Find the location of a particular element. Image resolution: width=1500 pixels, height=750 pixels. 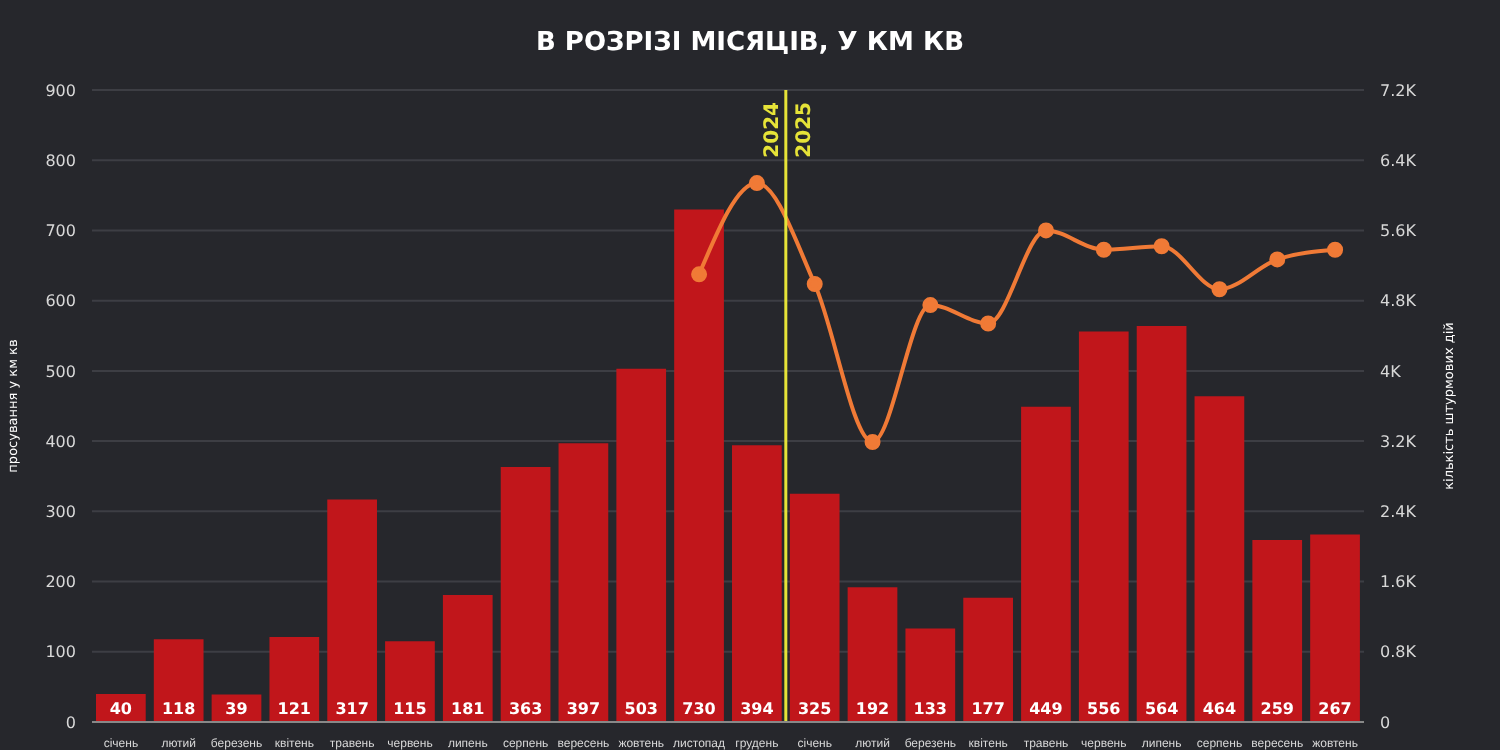

data-label: 464 is located at coordinates (1219, 709).